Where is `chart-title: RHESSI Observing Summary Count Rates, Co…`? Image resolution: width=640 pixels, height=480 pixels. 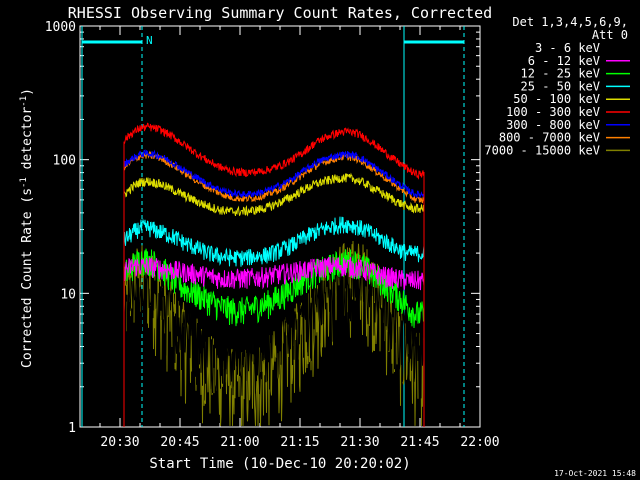
chart-title: RHESSI Observing Summary Count Rates, Co… is located at coordinates (280, 13).